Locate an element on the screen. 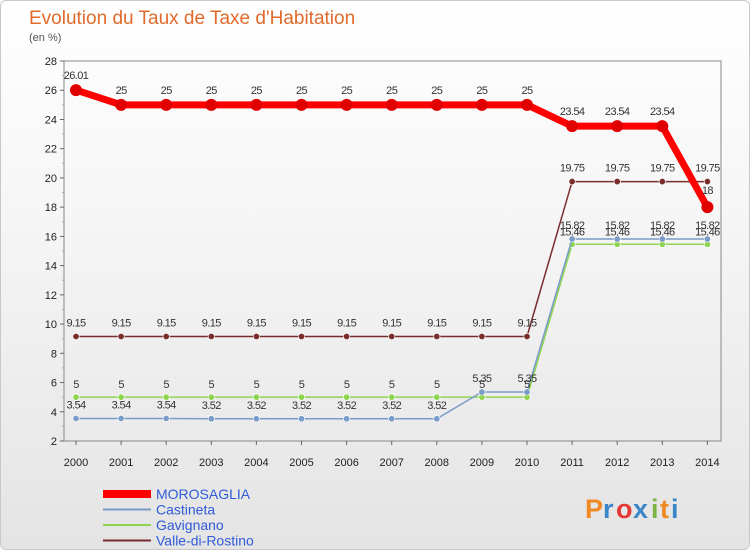 This screenshot has width=750, height=550. x-tick-label: 2001 is located at coordinates (121, 463).